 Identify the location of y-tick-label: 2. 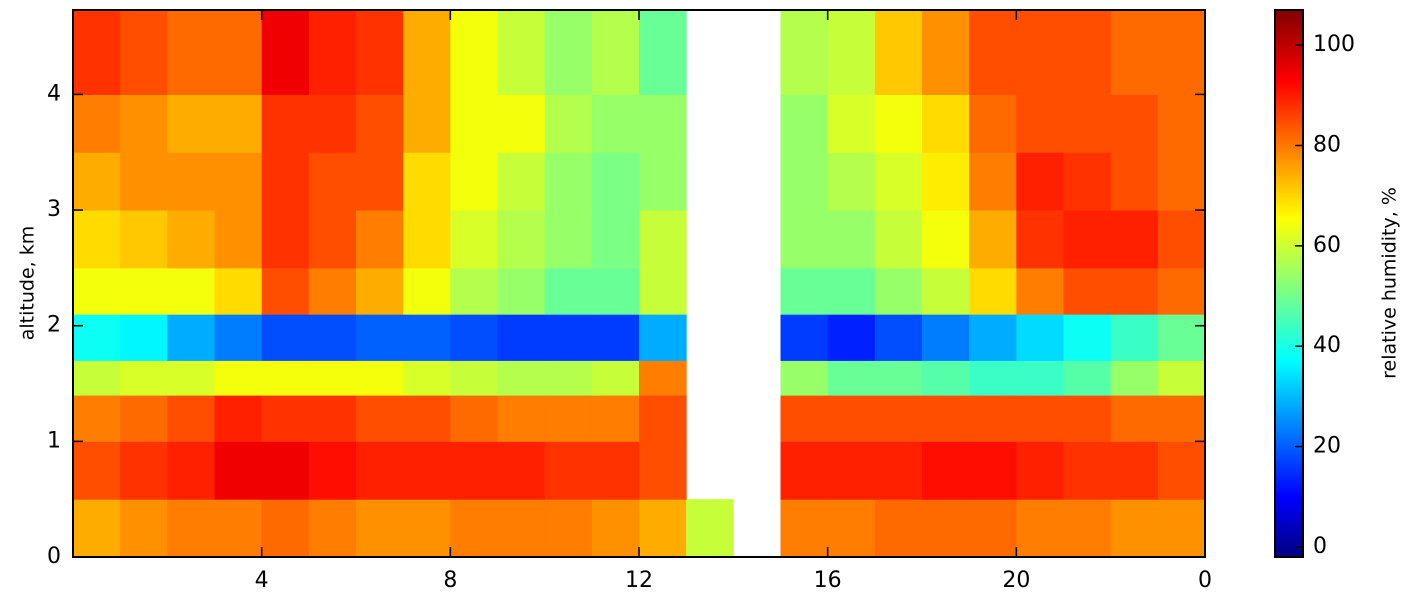
(54, 325).